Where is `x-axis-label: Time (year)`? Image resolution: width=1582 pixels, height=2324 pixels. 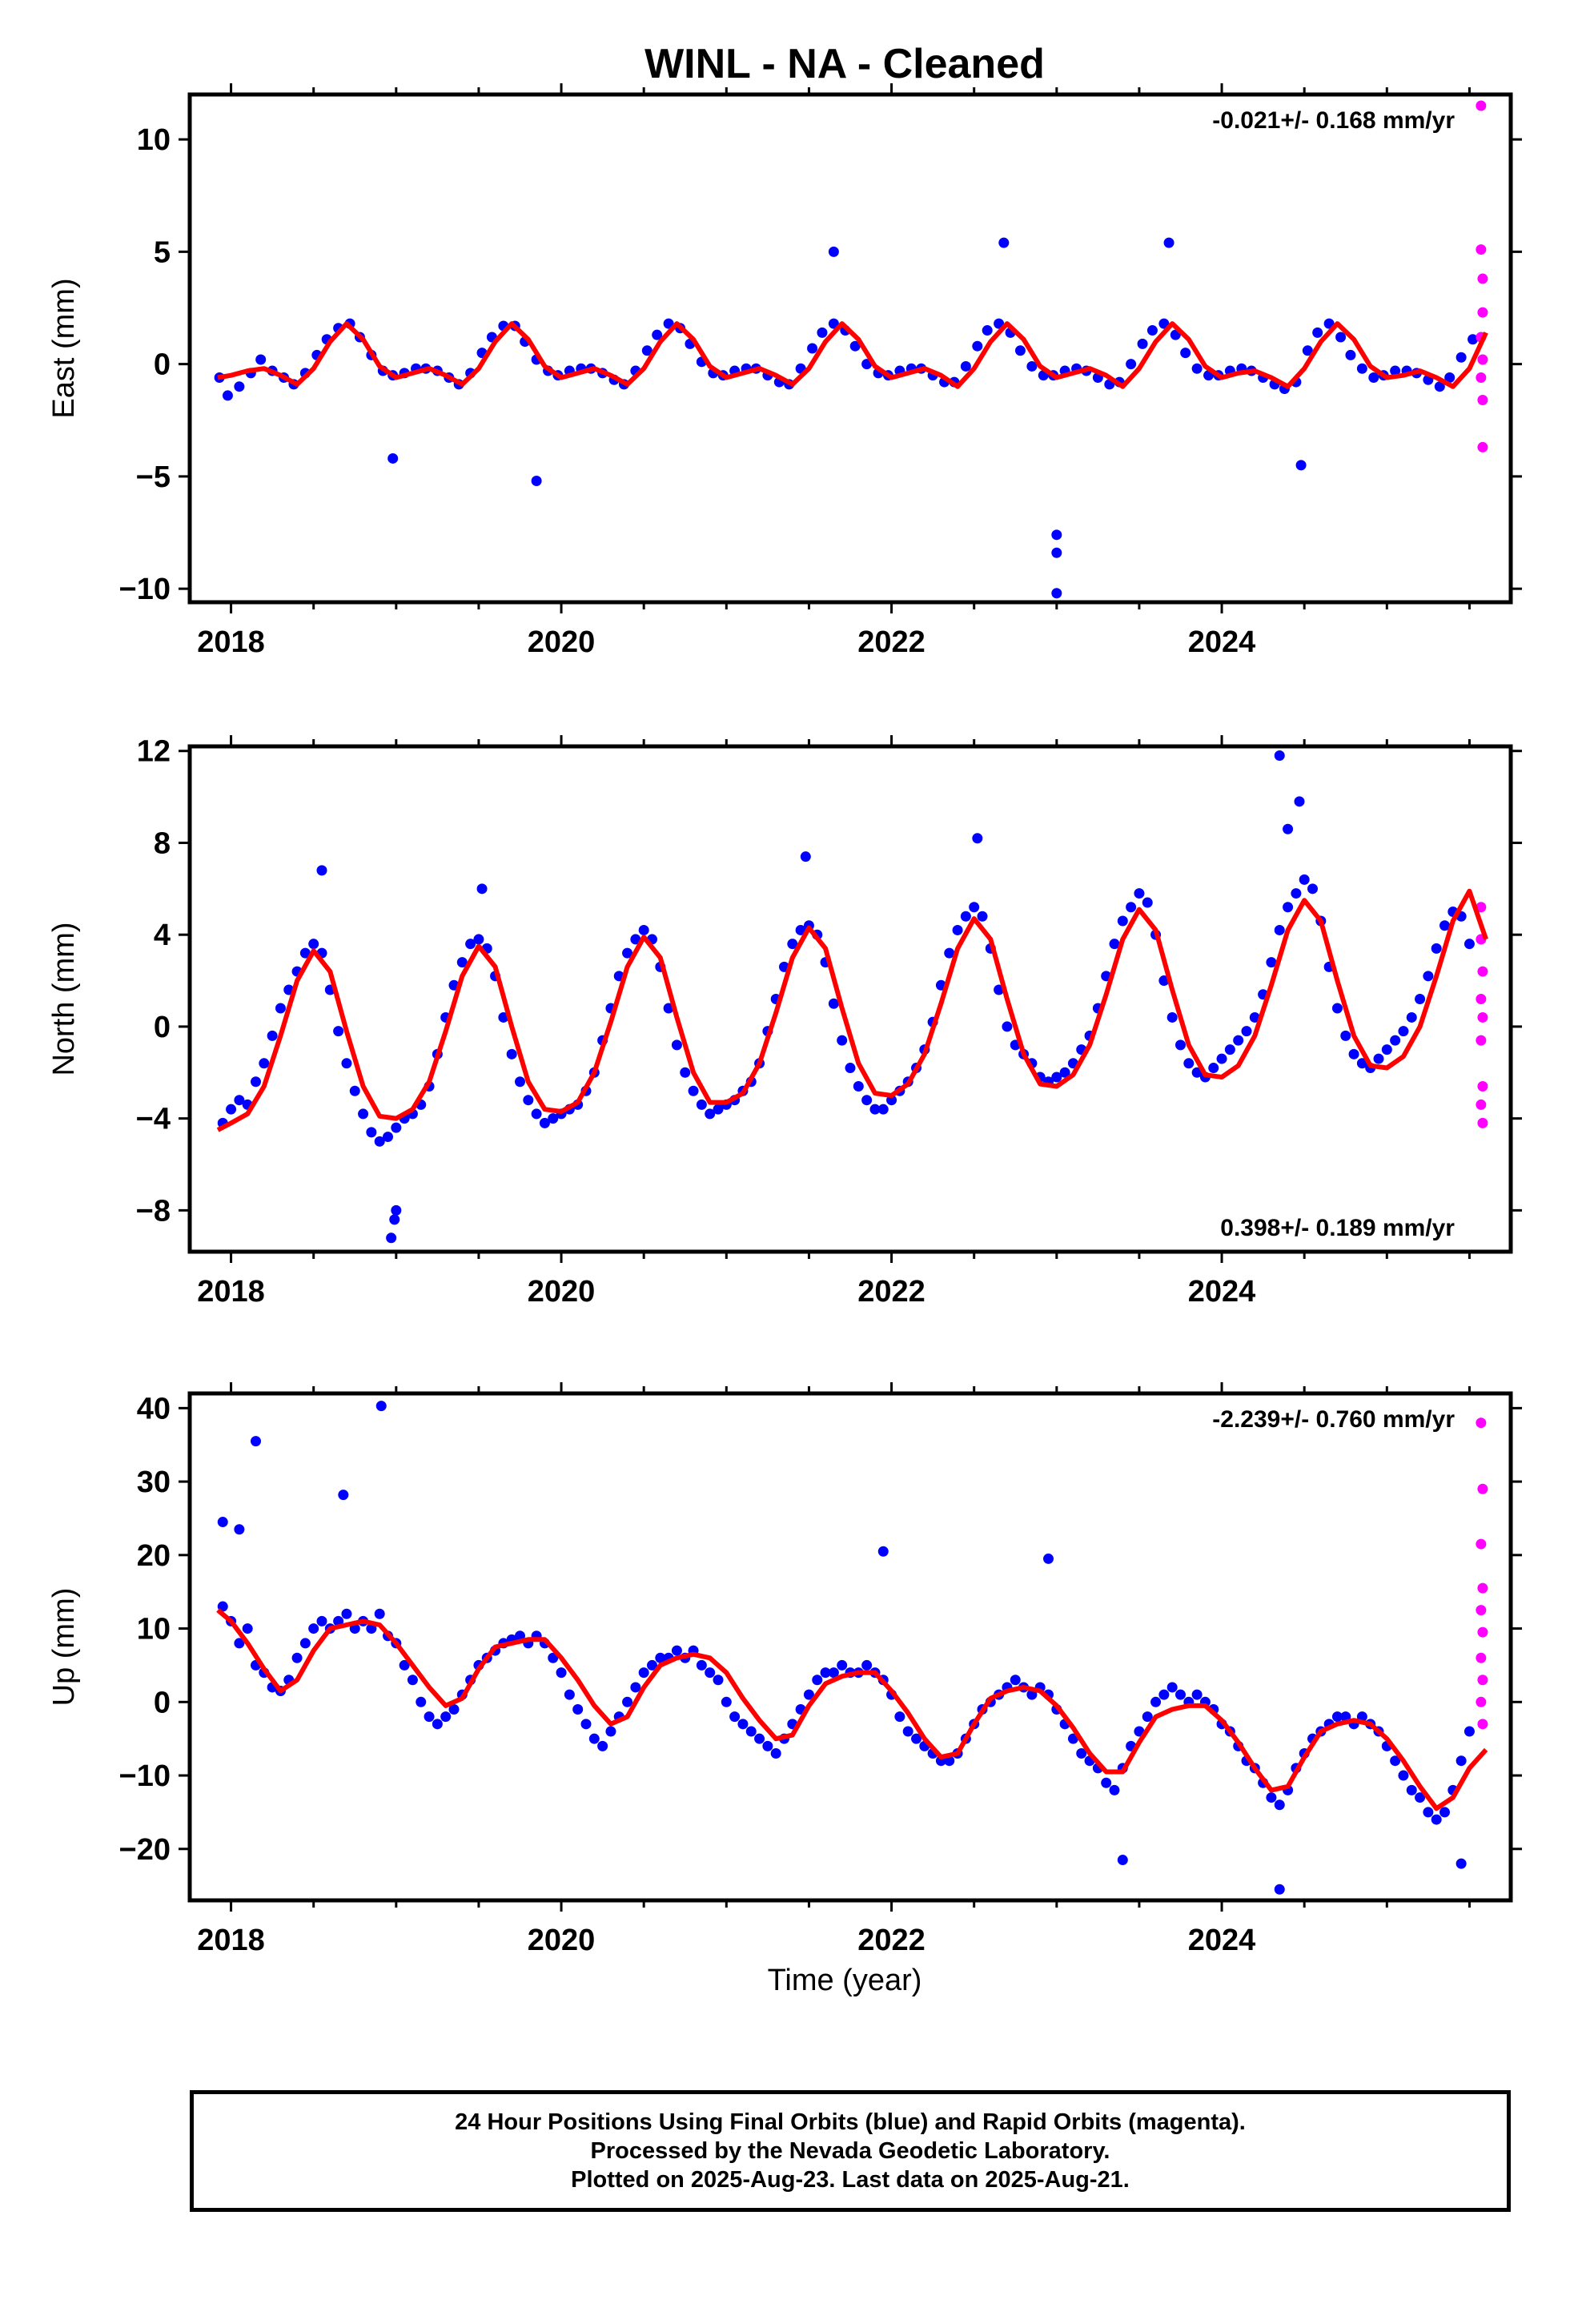 x-axis-label: Time (year) is located at coordinates (845, 1981).